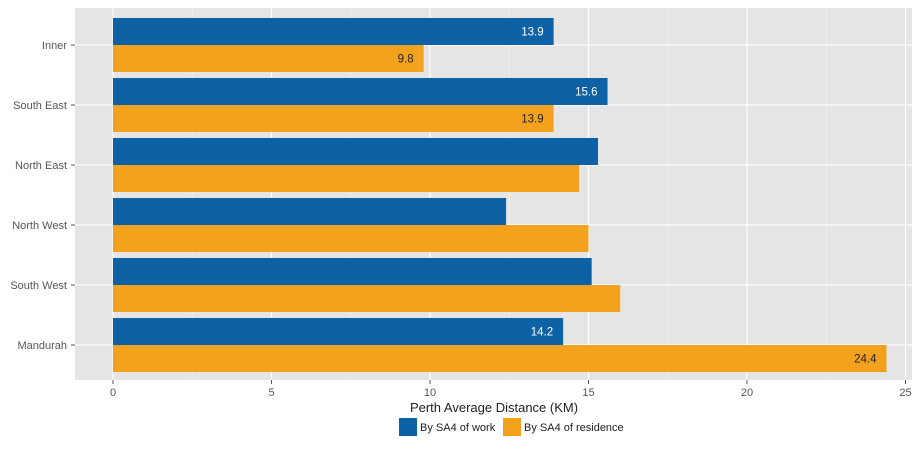  Describe the element at coordinates (588, 393) in the screenshot. I see `x-tick-label: 15` at that location.